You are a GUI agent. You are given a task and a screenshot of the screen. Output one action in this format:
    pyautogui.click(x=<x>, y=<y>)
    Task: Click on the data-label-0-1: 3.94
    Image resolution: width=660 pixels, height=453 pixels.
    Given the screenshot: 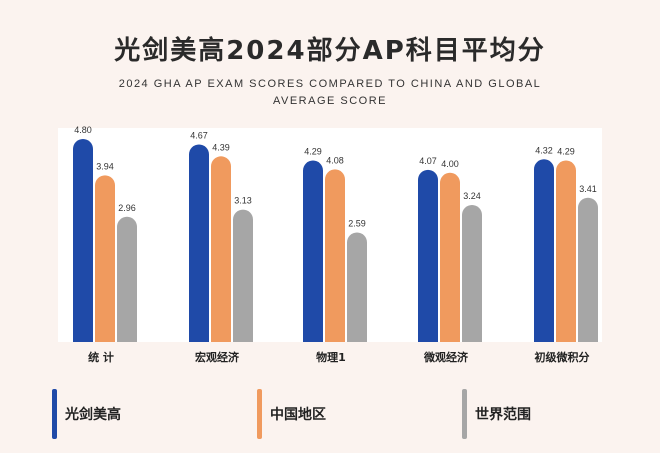 What is the action you would take?
    pyautogui.click(x=105, y=166)
    